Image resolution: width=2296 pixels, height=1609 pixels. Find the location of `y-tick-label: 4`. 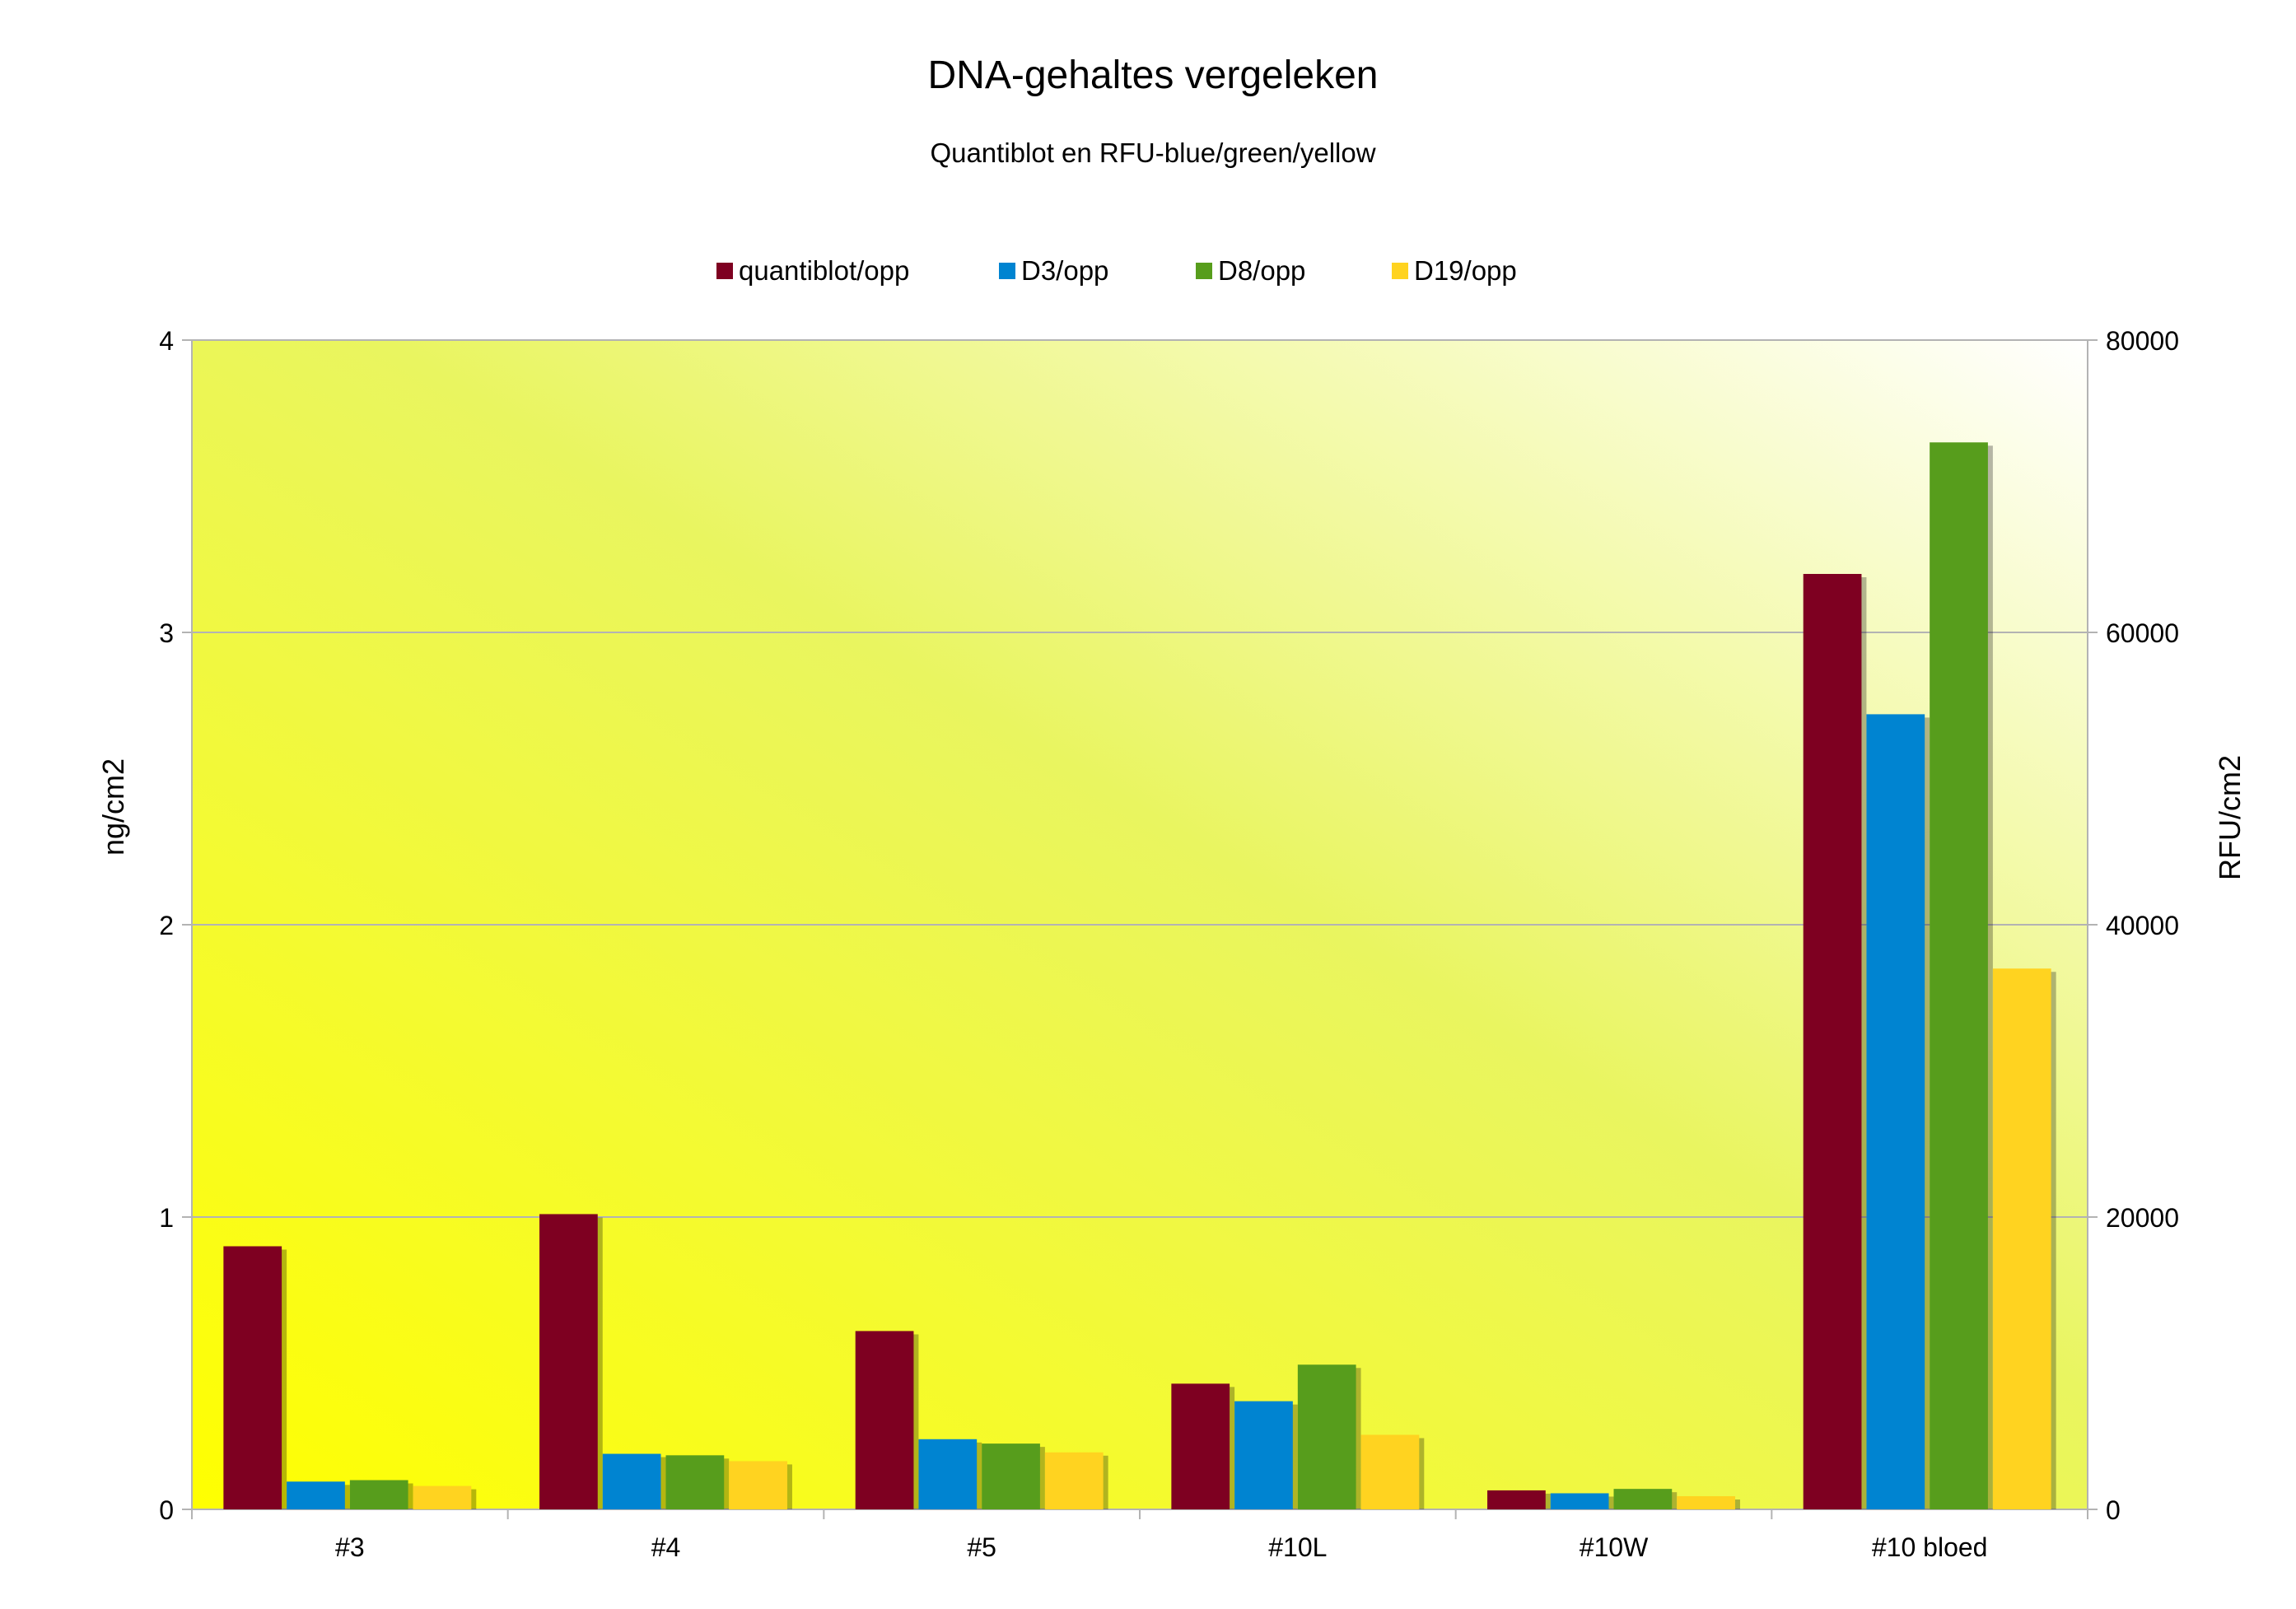

y-tick-label: 4 is located at coordinates (166, 341).